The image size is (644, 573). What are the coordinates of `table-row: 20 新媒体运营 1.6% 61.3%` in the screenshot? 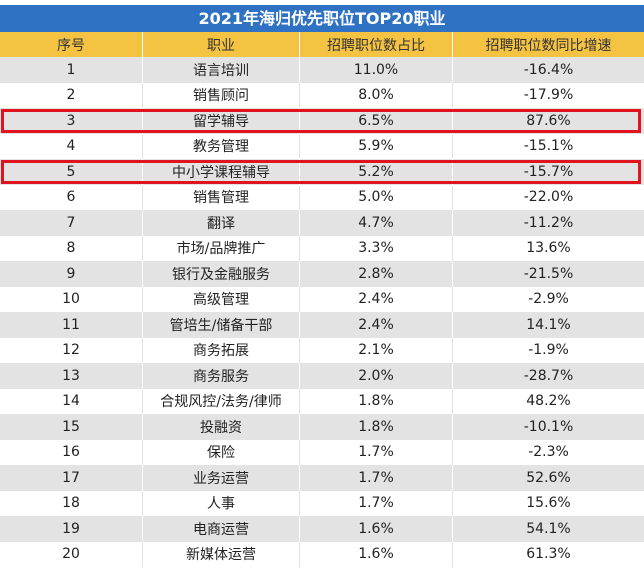 It's located at (322, 554).